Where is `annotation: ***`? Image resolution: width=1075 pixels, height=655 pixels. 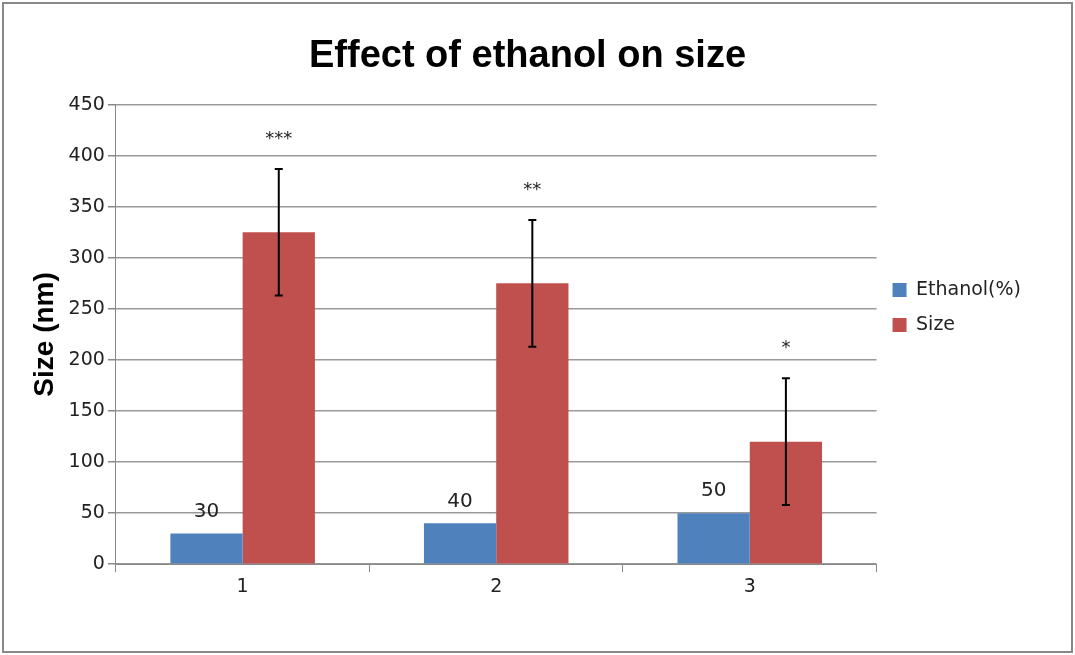 annotation: *** is located at coordinates (279, 137).